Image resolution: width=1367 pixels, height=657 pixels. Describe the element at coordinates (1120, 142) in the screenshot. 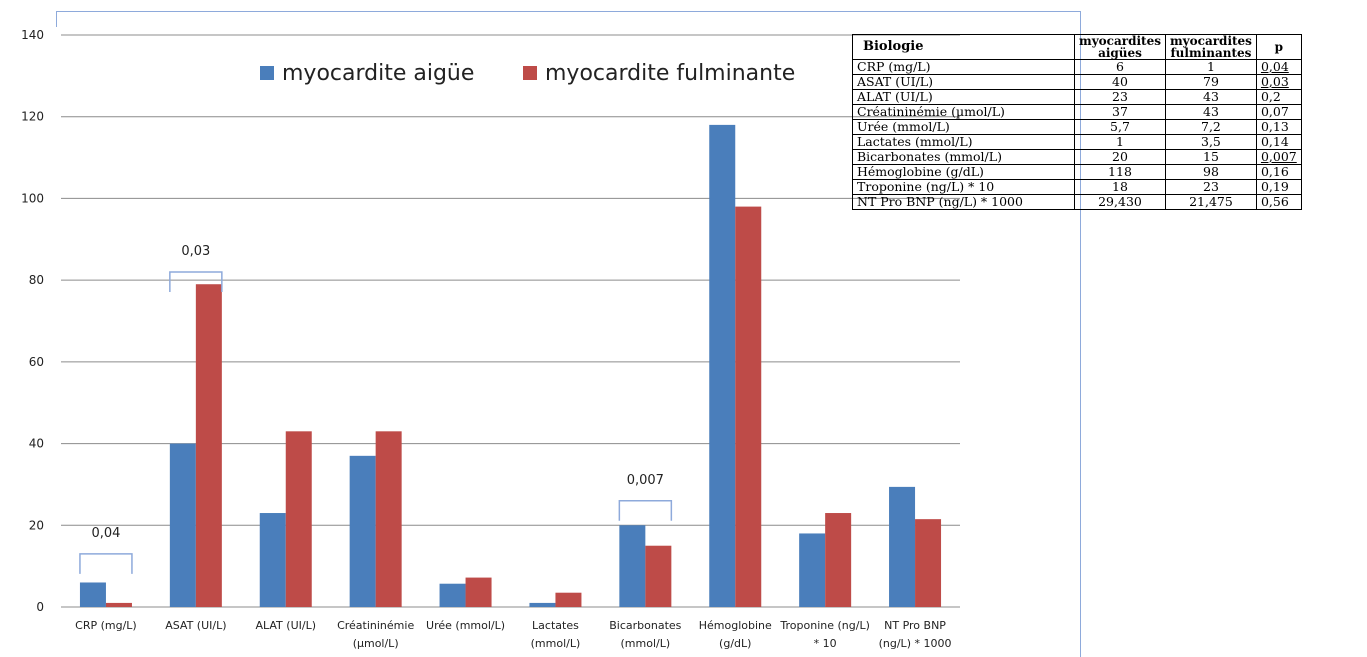

I see `row-value-aigue: 1` at that location.